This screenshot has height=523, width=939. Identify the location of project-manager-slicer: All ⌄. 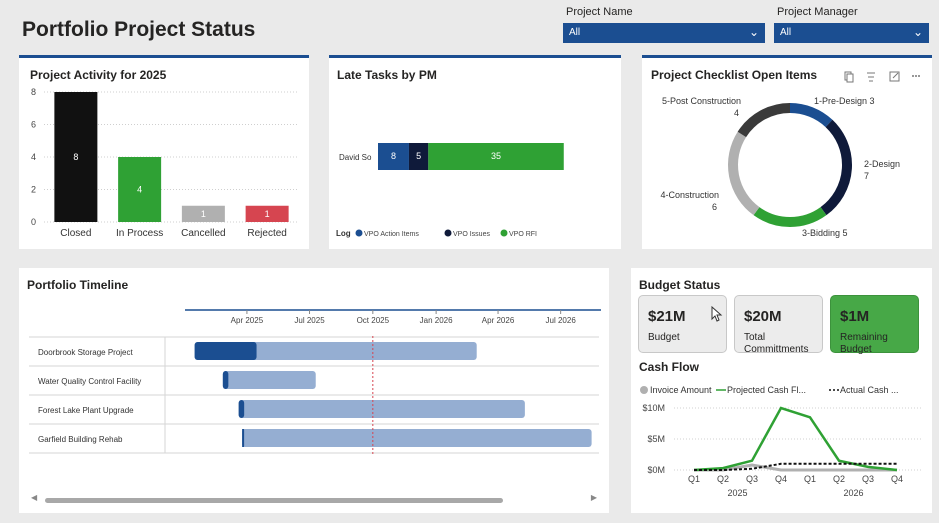
(851, 33).